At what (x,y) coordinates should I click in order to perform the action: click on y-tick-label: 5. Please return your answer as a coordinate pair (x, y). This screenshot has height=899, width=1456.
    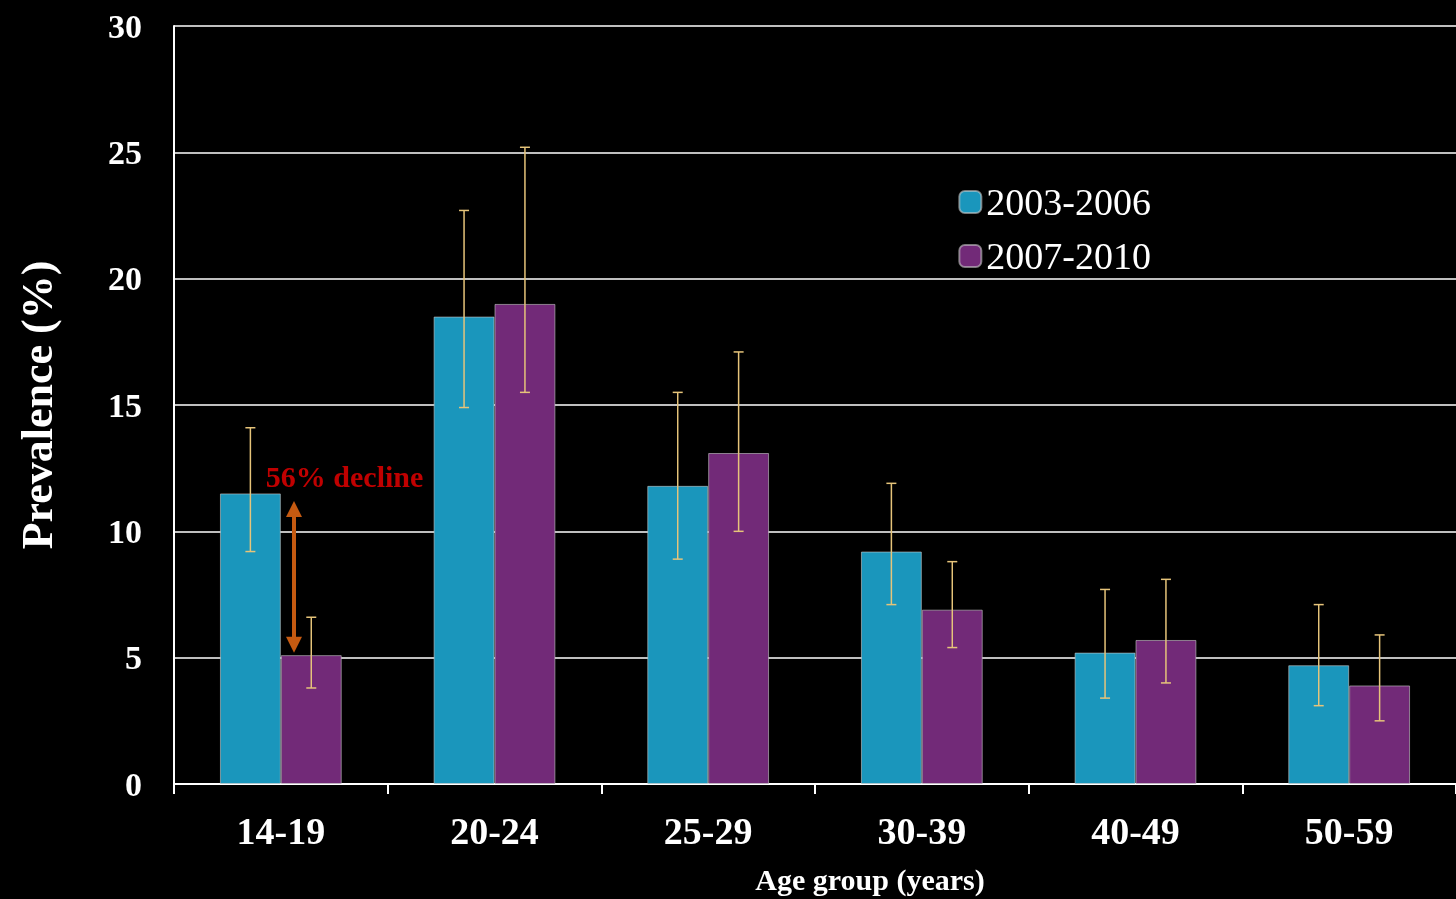
    Looking at the image, I should click on (133, 658).